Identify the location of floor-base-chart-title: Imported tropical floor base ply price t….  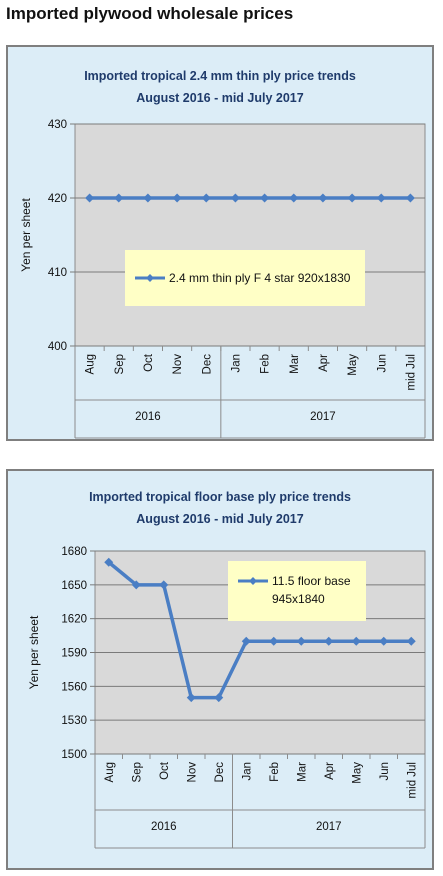
(220, 497).